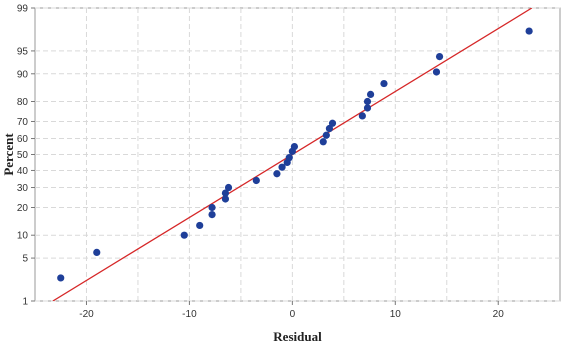  Describe the element at coordinates (189, 314) in the screenshot. I see `x-tick-label: -10` at that location.